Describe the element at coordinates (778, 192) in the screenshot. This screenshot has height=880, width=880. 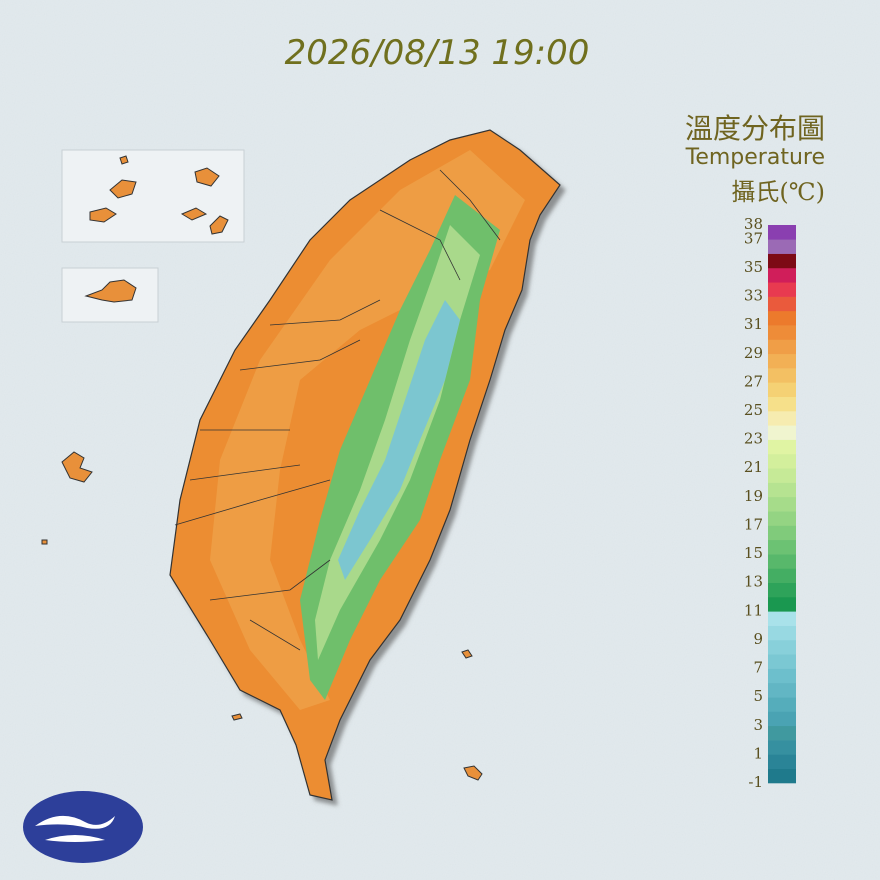
I see `legend-unit: 攝氏(℃)` at that location.